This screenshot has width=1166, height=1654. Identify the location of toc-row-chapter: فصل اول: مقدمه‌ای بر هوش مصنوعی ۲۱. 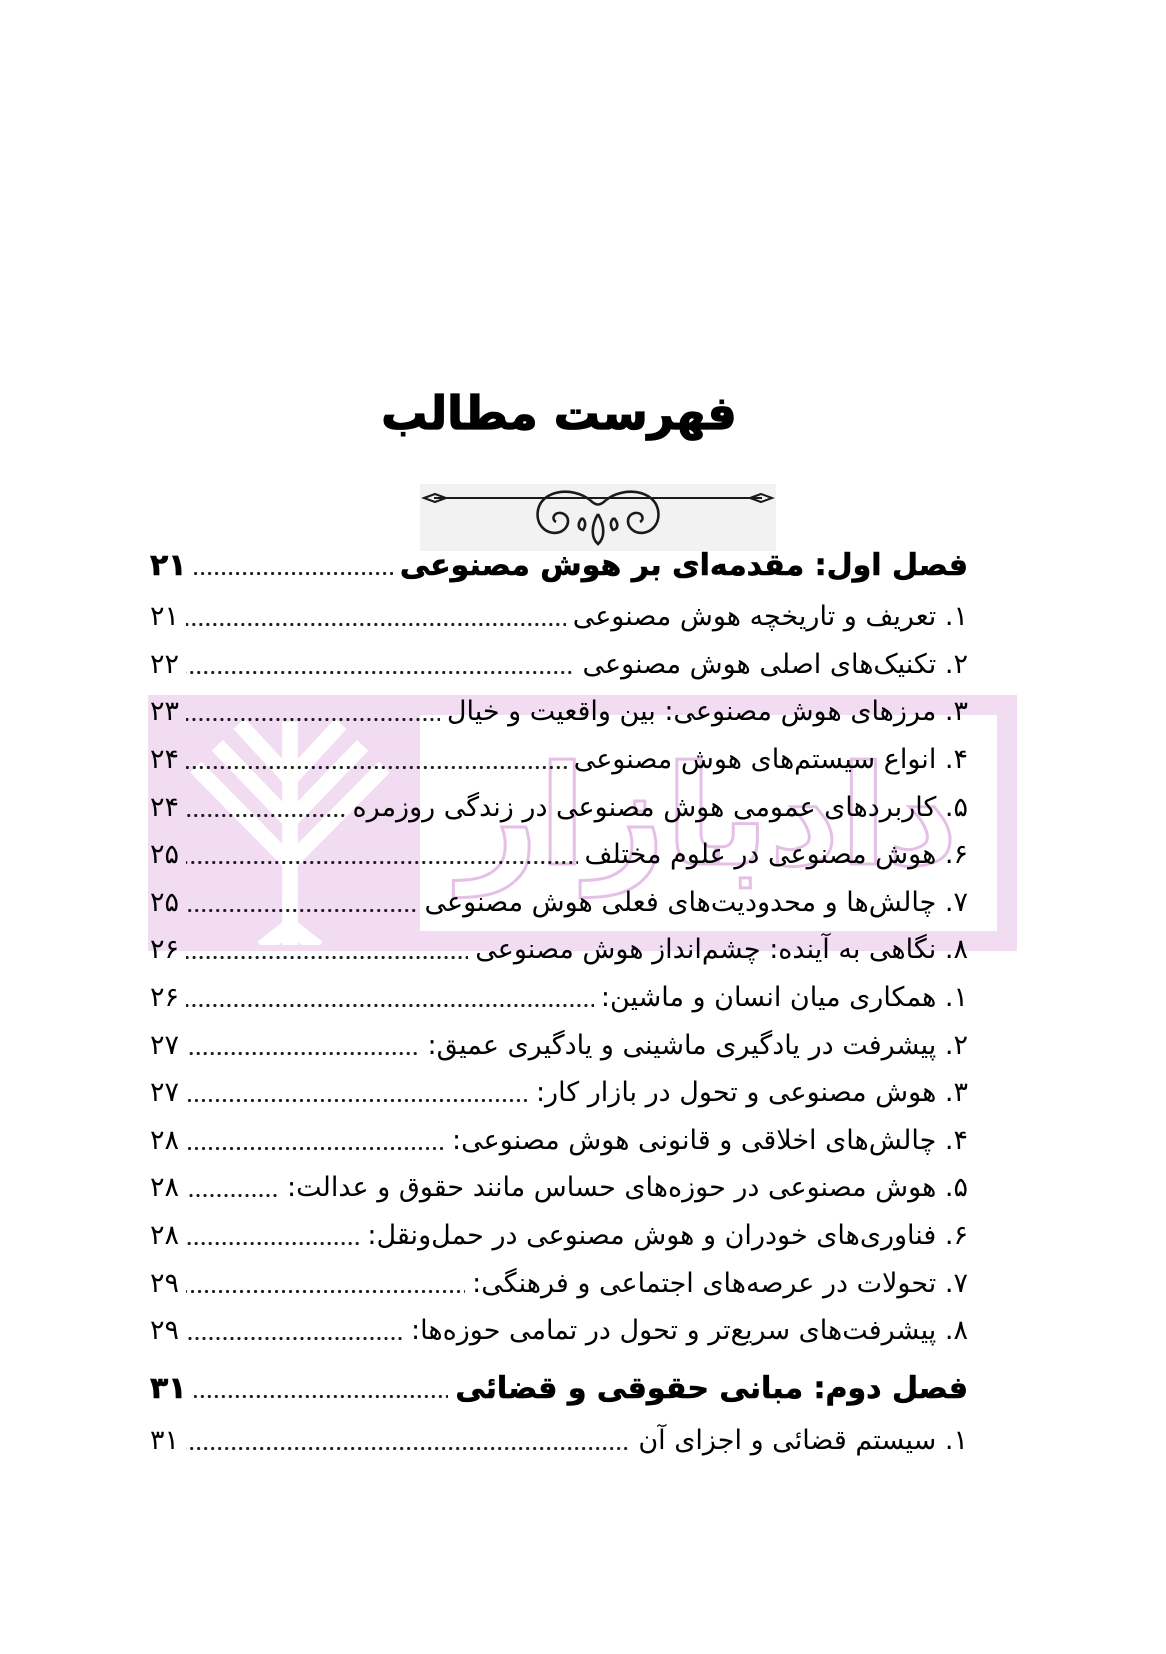
(559, 565).